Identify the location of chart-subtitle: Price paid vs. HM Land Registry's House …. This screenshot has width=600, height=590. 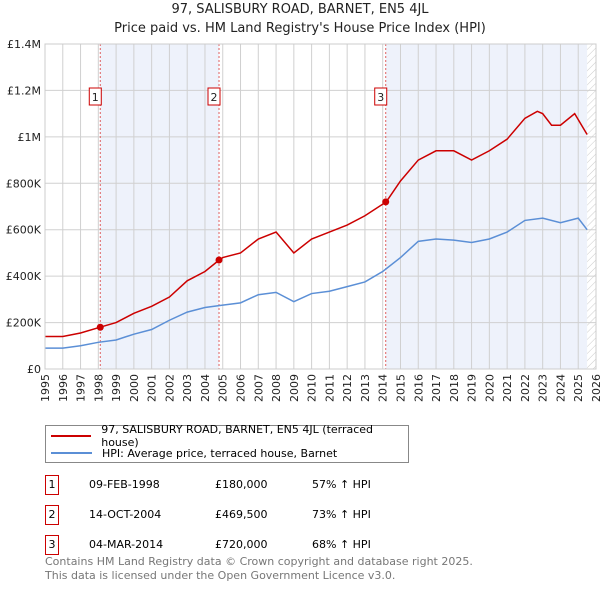
(300, 28).